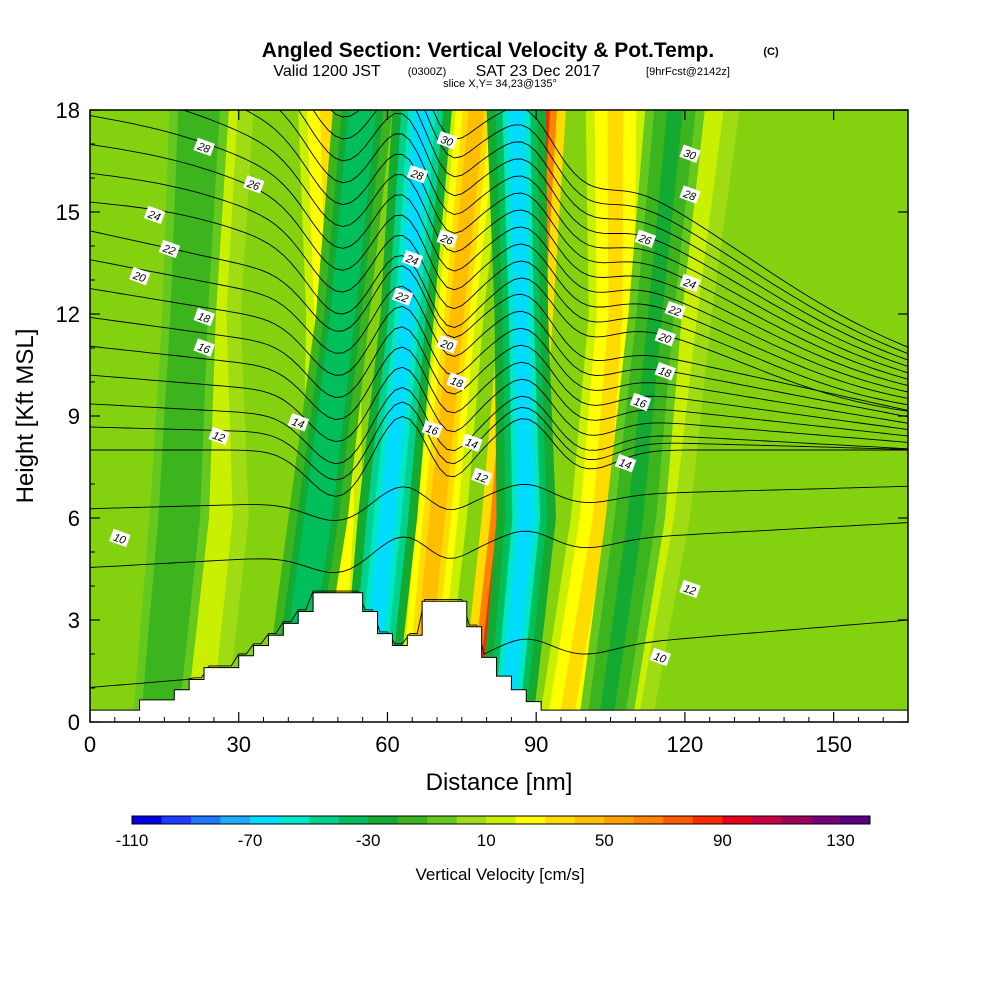  I want to click on x-tick-label: 0, so click(90, 744).